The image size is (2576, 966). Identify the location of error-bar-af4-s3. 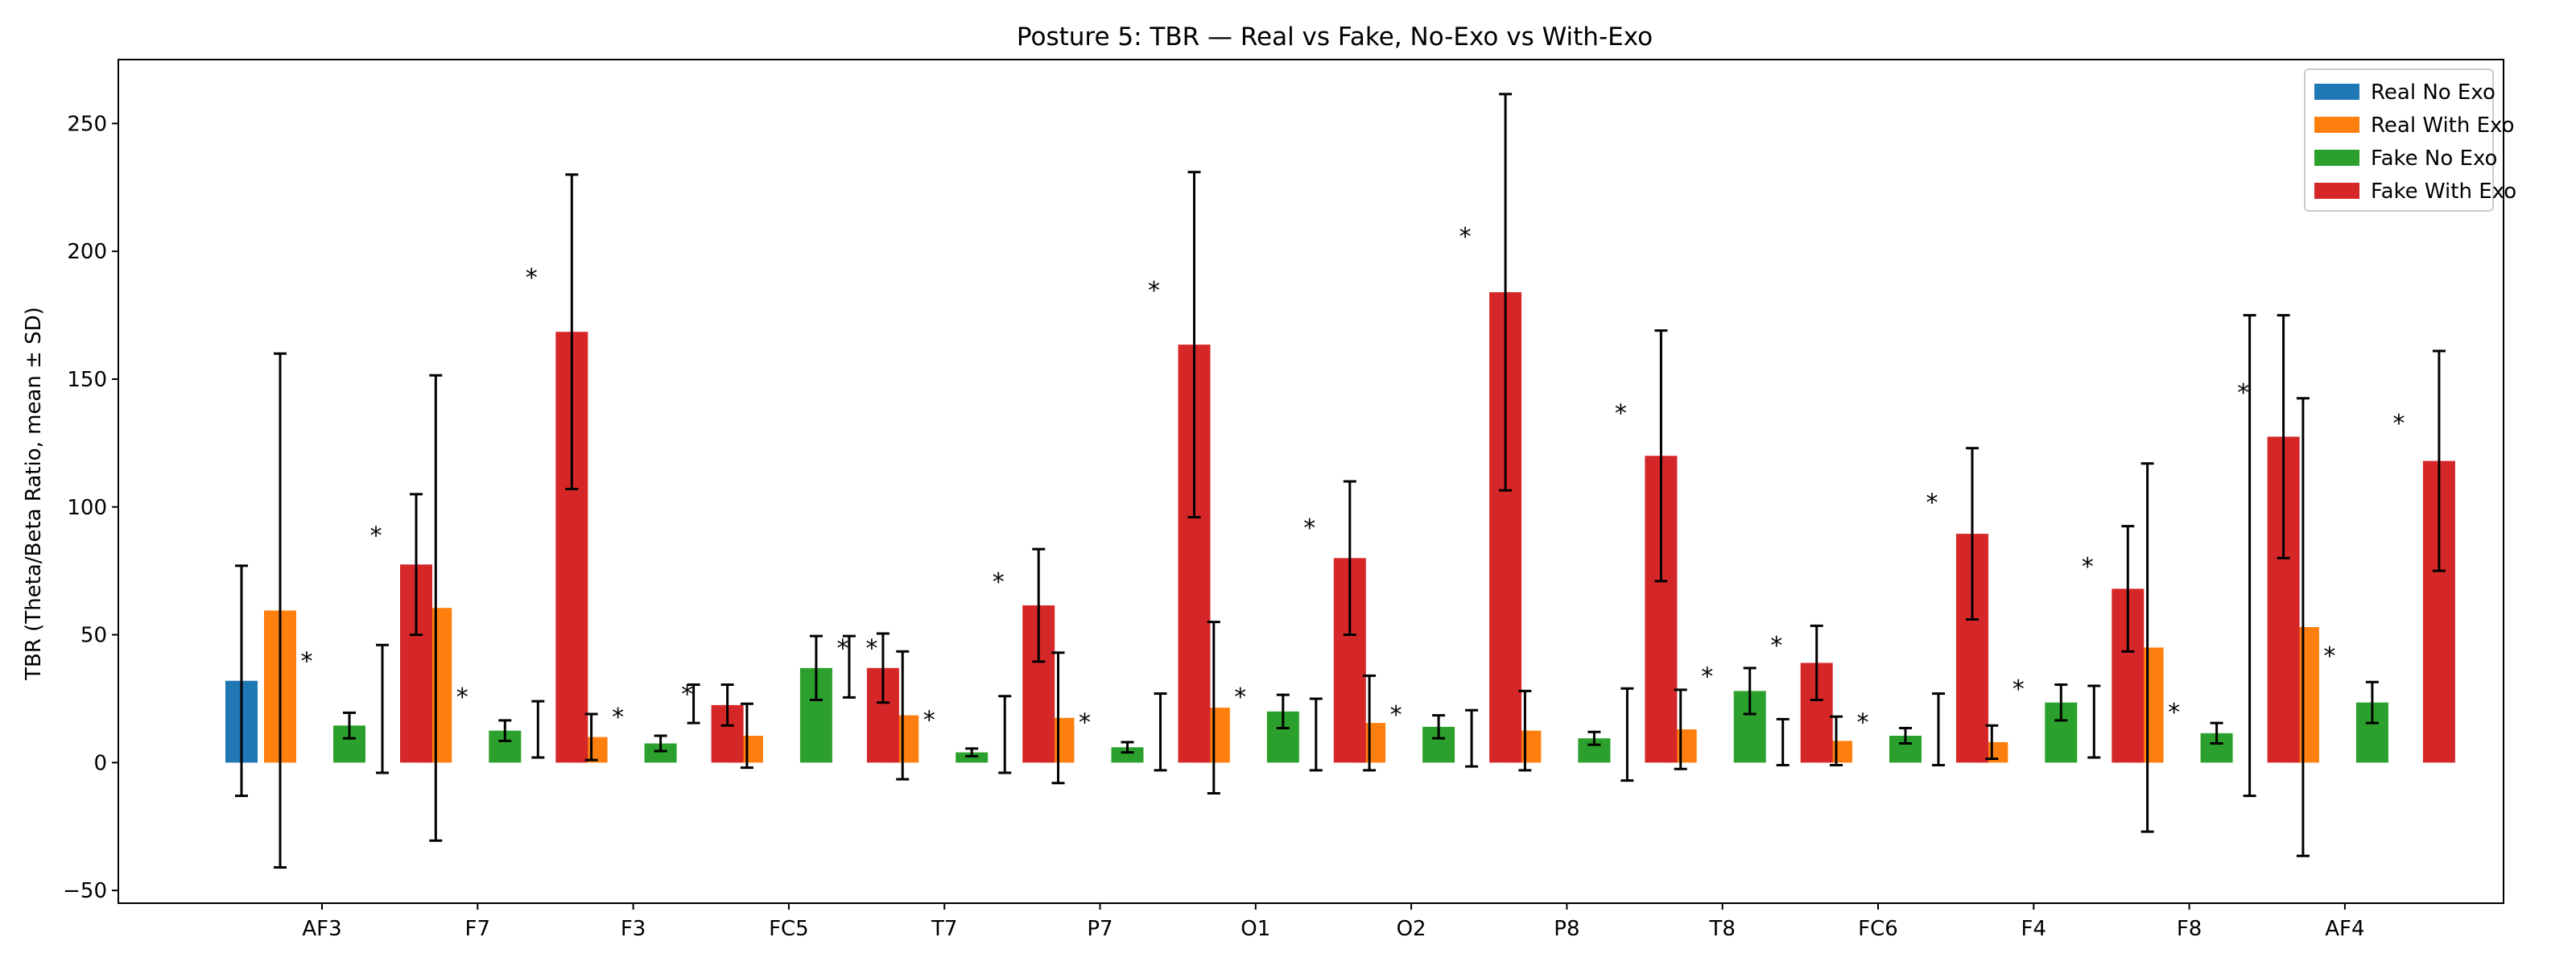
(2439, 460).